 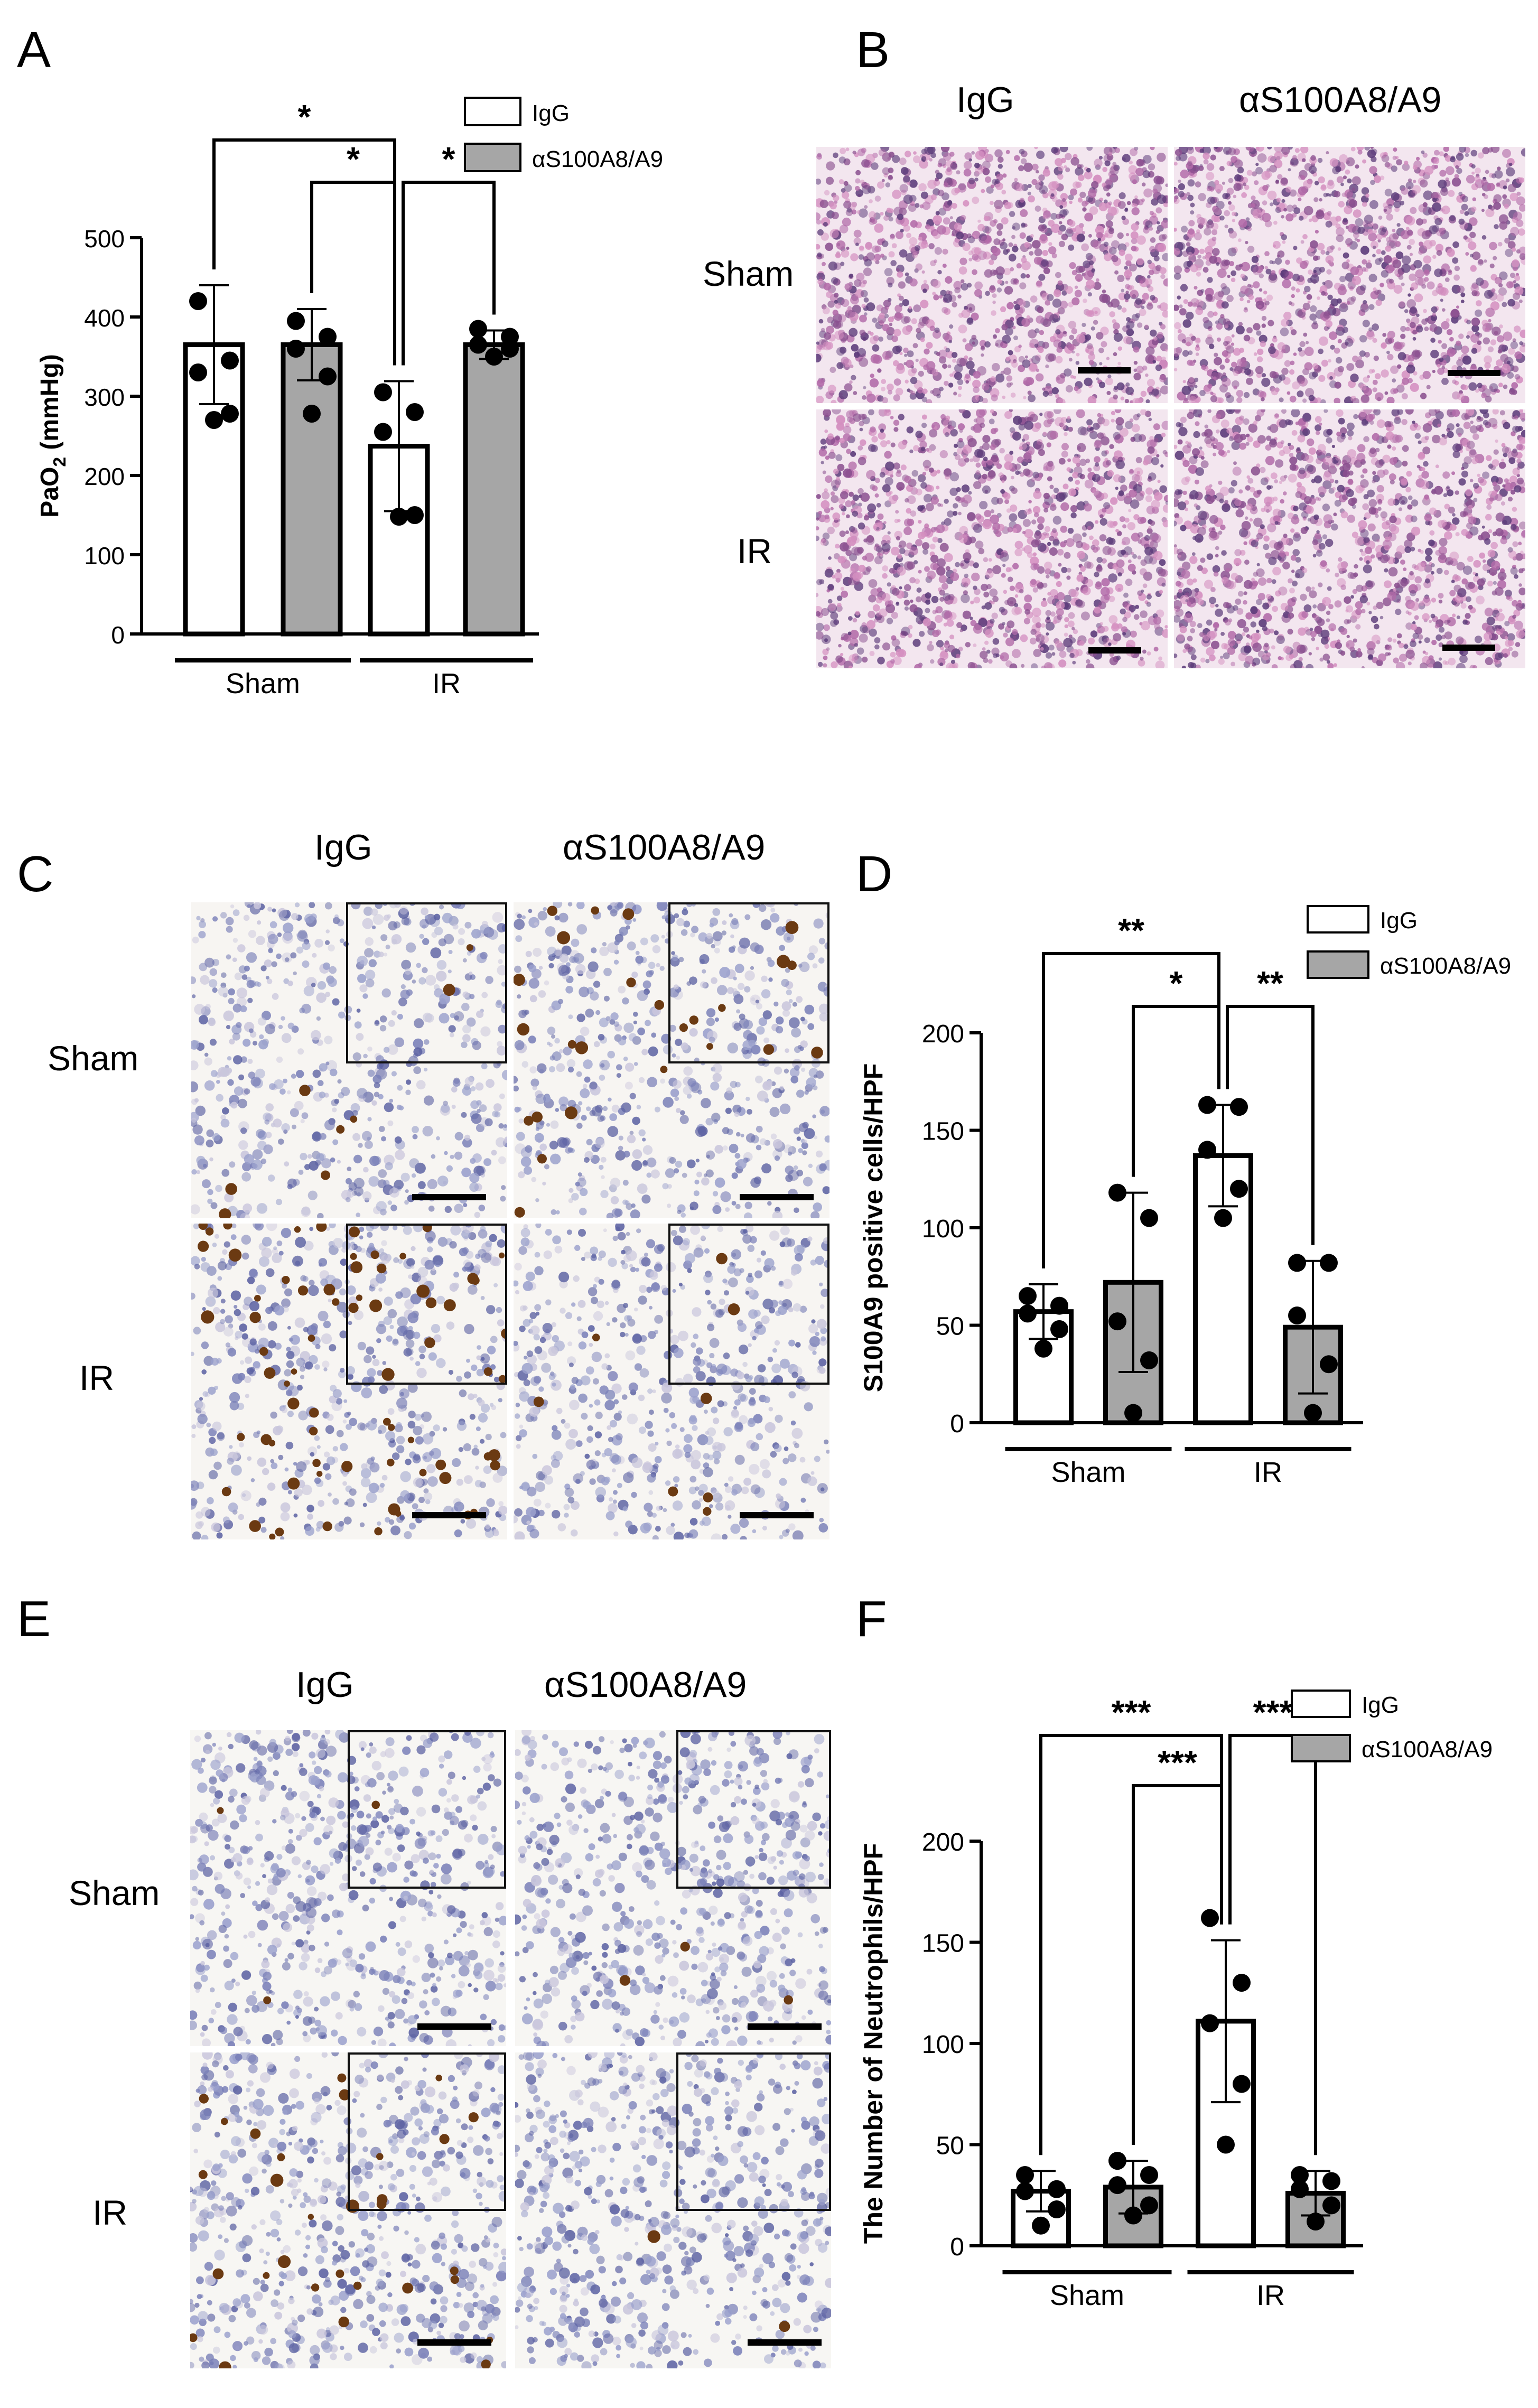 What do you see at coordinates (53, 435) in the screenshot?
I see `y-axis-title: PaO2 (mmHg)` at bounding box center [53, 435].